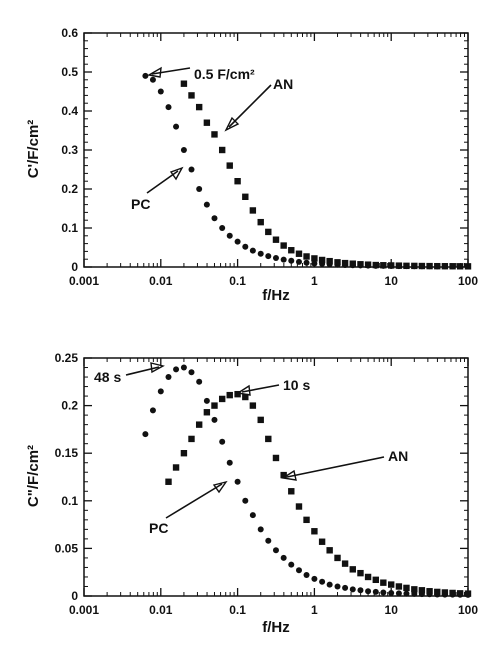 This screenshot has height=663, width=499. What do you see at coordinates (33, 476) in the screenshot?
I see `bottom-y-axis-label: C"/F/cm²` at bounding box center [33, 476].